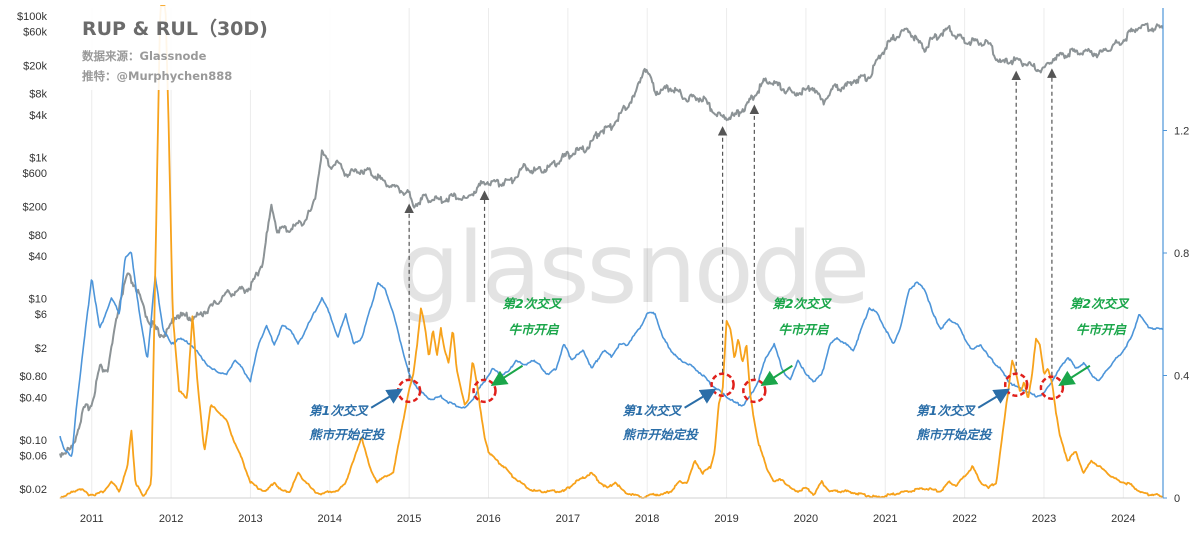  Describe the element at coordinates (35, 66) in the screenshot. I see `left-tick-label: $20k` at that location.